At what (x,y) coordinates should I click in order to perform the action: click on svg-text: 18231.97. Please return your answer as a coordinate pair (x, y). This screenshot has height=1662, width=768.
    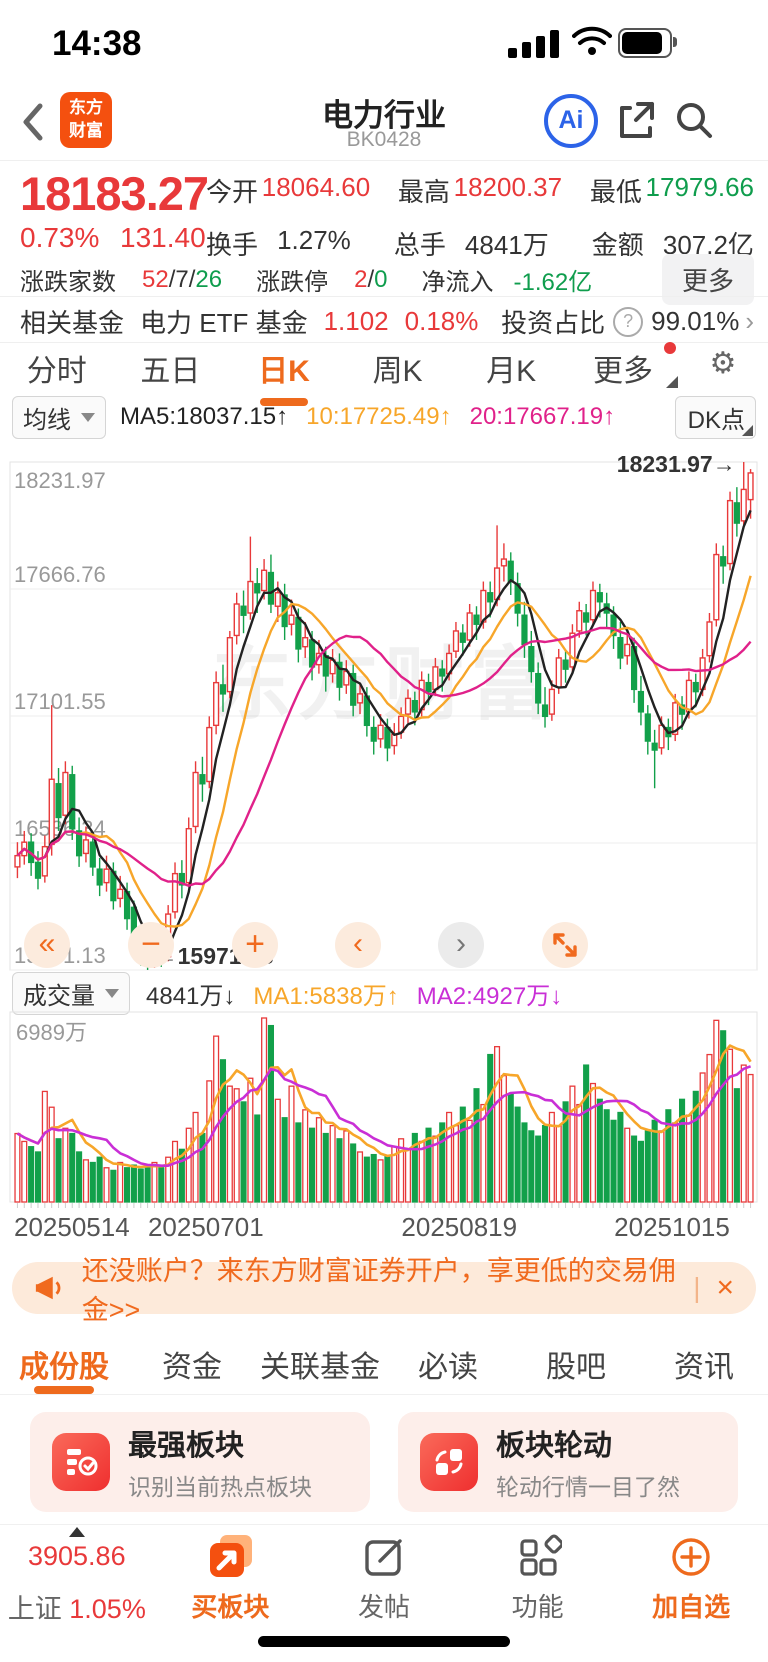
    Looking at the image, I should click on (60, 480).